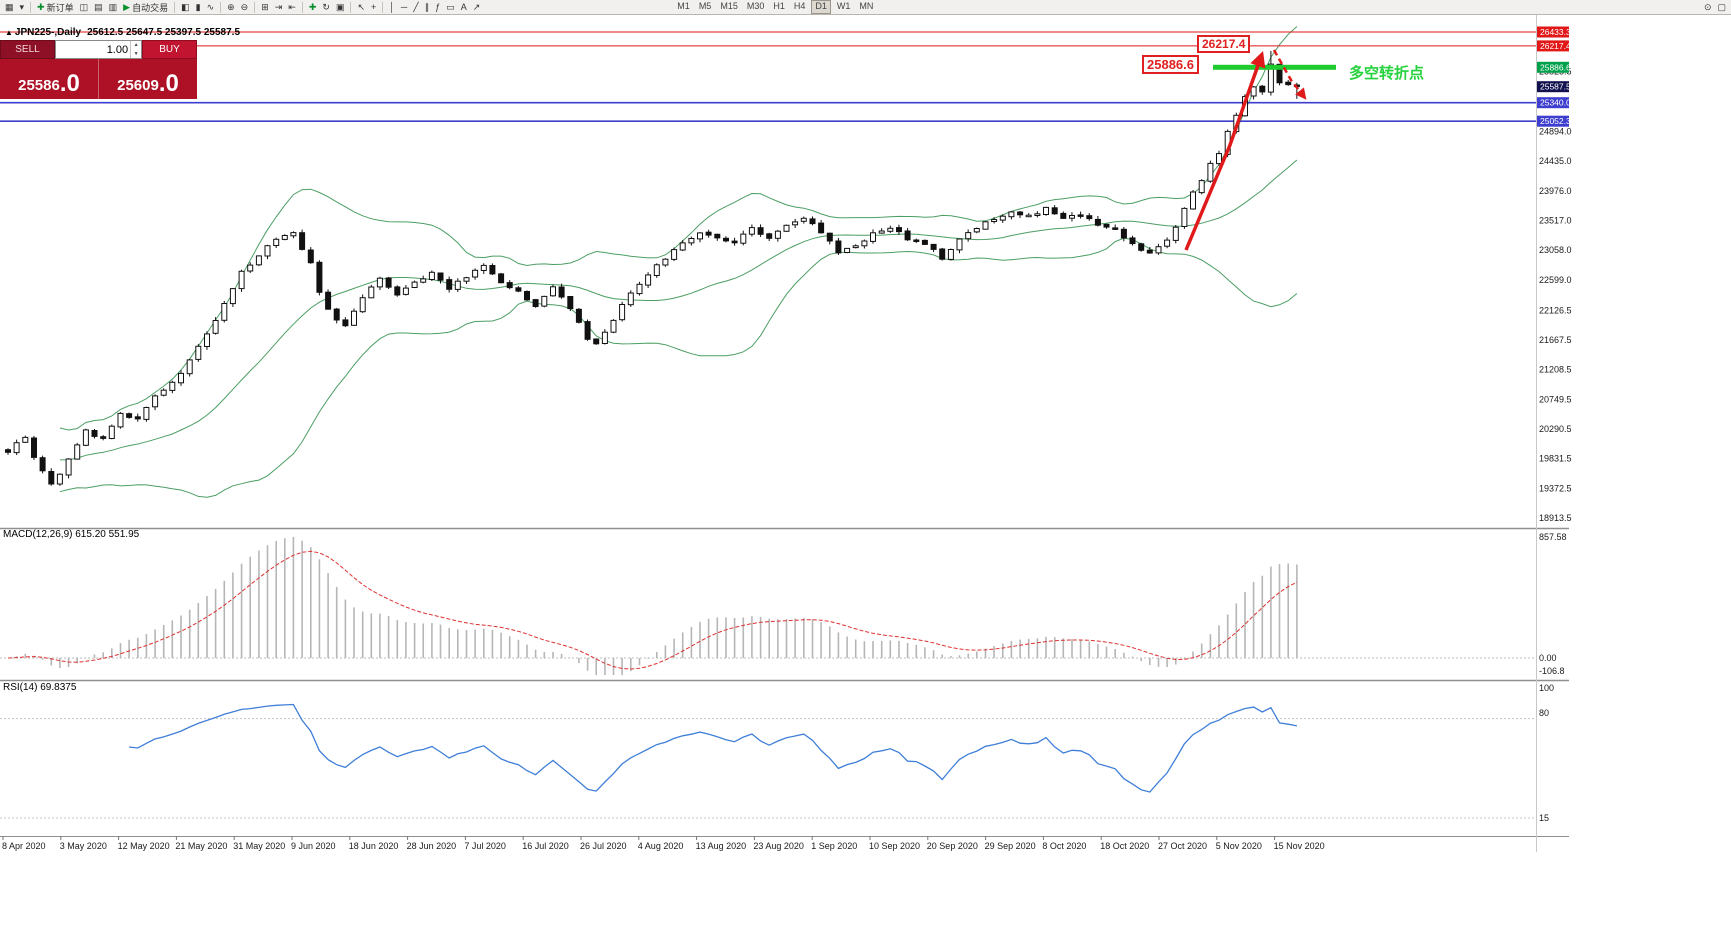  Describe the element at coordinates (1555, 310) in the screenshot. I see `svg-text: 22126.5` at that location.